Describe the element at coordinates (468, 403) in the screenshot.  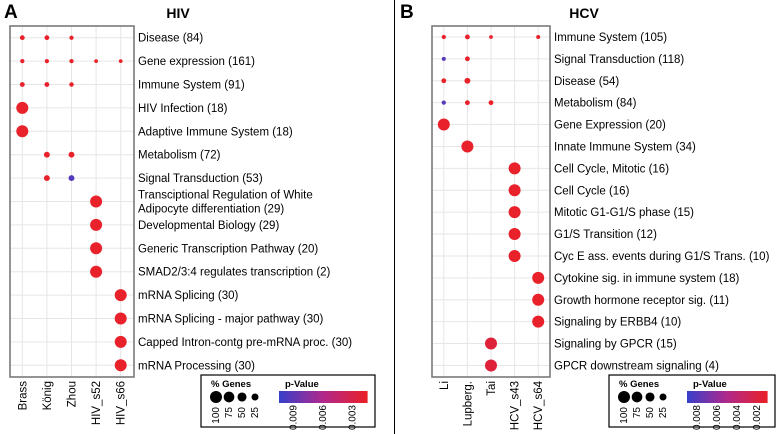
I see `panel-b-x-tick-label: Lupberg.` at that location.